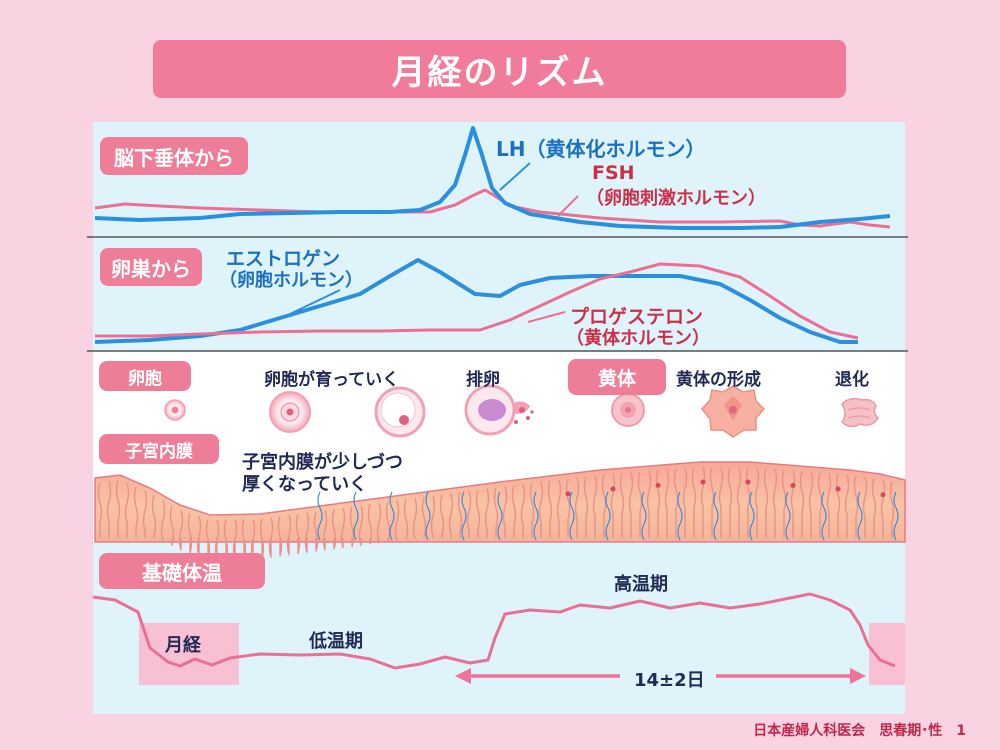 Image resolution: width=1000 pixels, height=750 pixels. I want to click on follicle-small, so click(175, 410).